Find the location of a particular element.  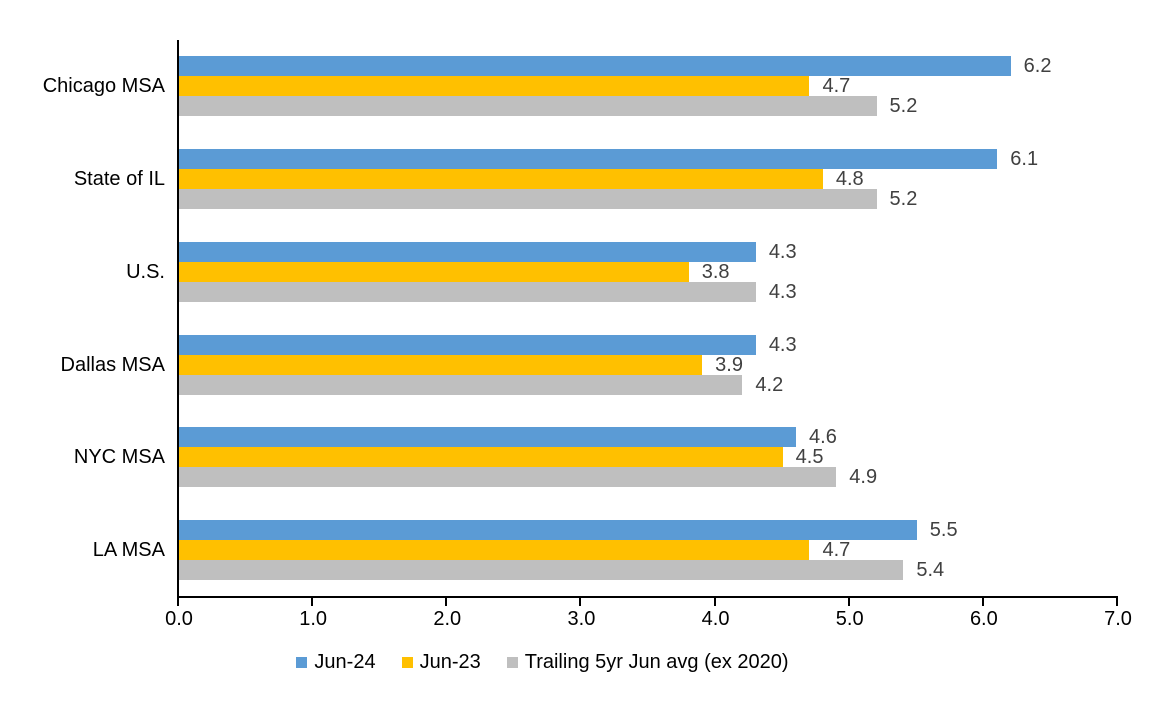

x-axis-tick-label: 0.0 is located at coordinates (179, 619).